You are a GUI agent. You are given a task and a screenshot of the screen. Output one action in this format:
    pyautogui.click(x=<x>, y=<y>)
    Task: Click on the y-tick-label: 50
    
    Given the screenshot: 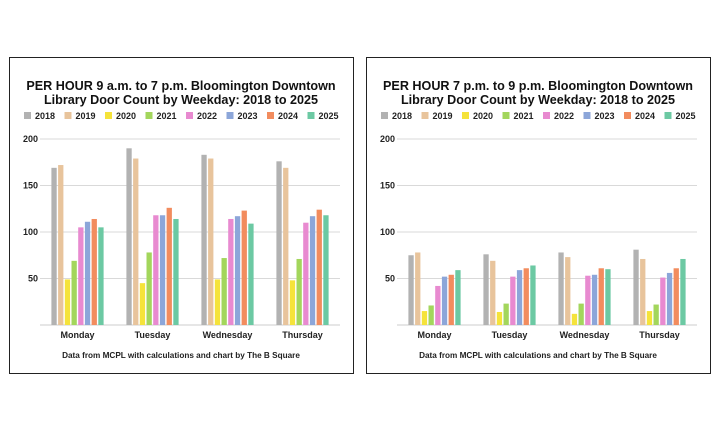 What is the action you would take?
    pyautogui.click(x=390, y=279)
    